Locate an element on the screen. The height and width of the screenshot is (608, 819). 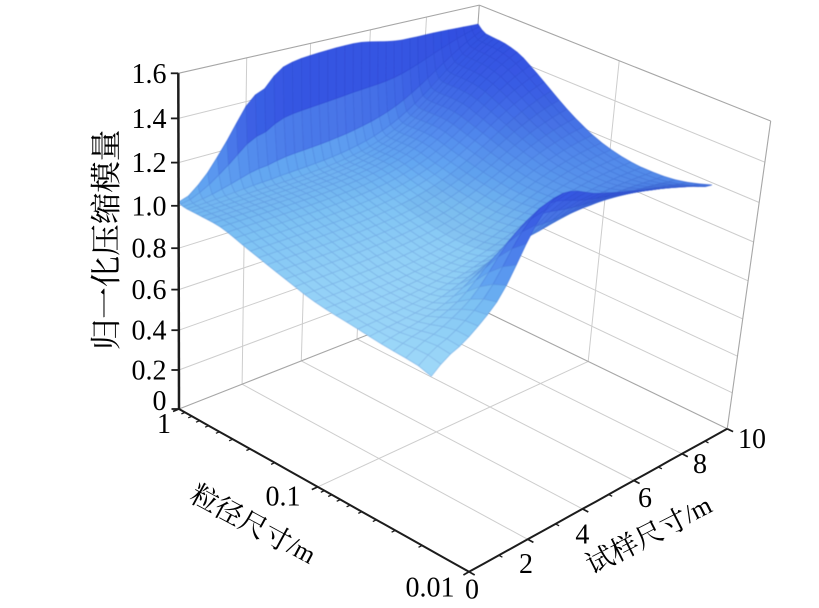
svg-text: 0.2 is located at coordinates (149, 371).